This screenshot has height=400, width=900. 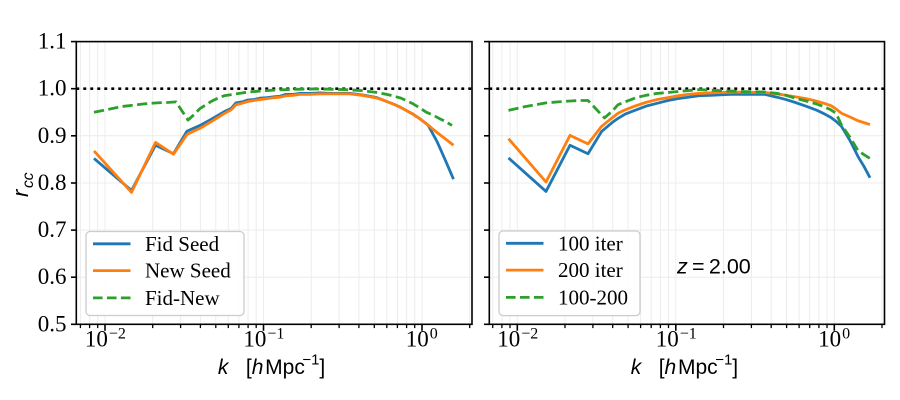 I want to click on svg-text: 100 iter, so click(x=590, y=243).